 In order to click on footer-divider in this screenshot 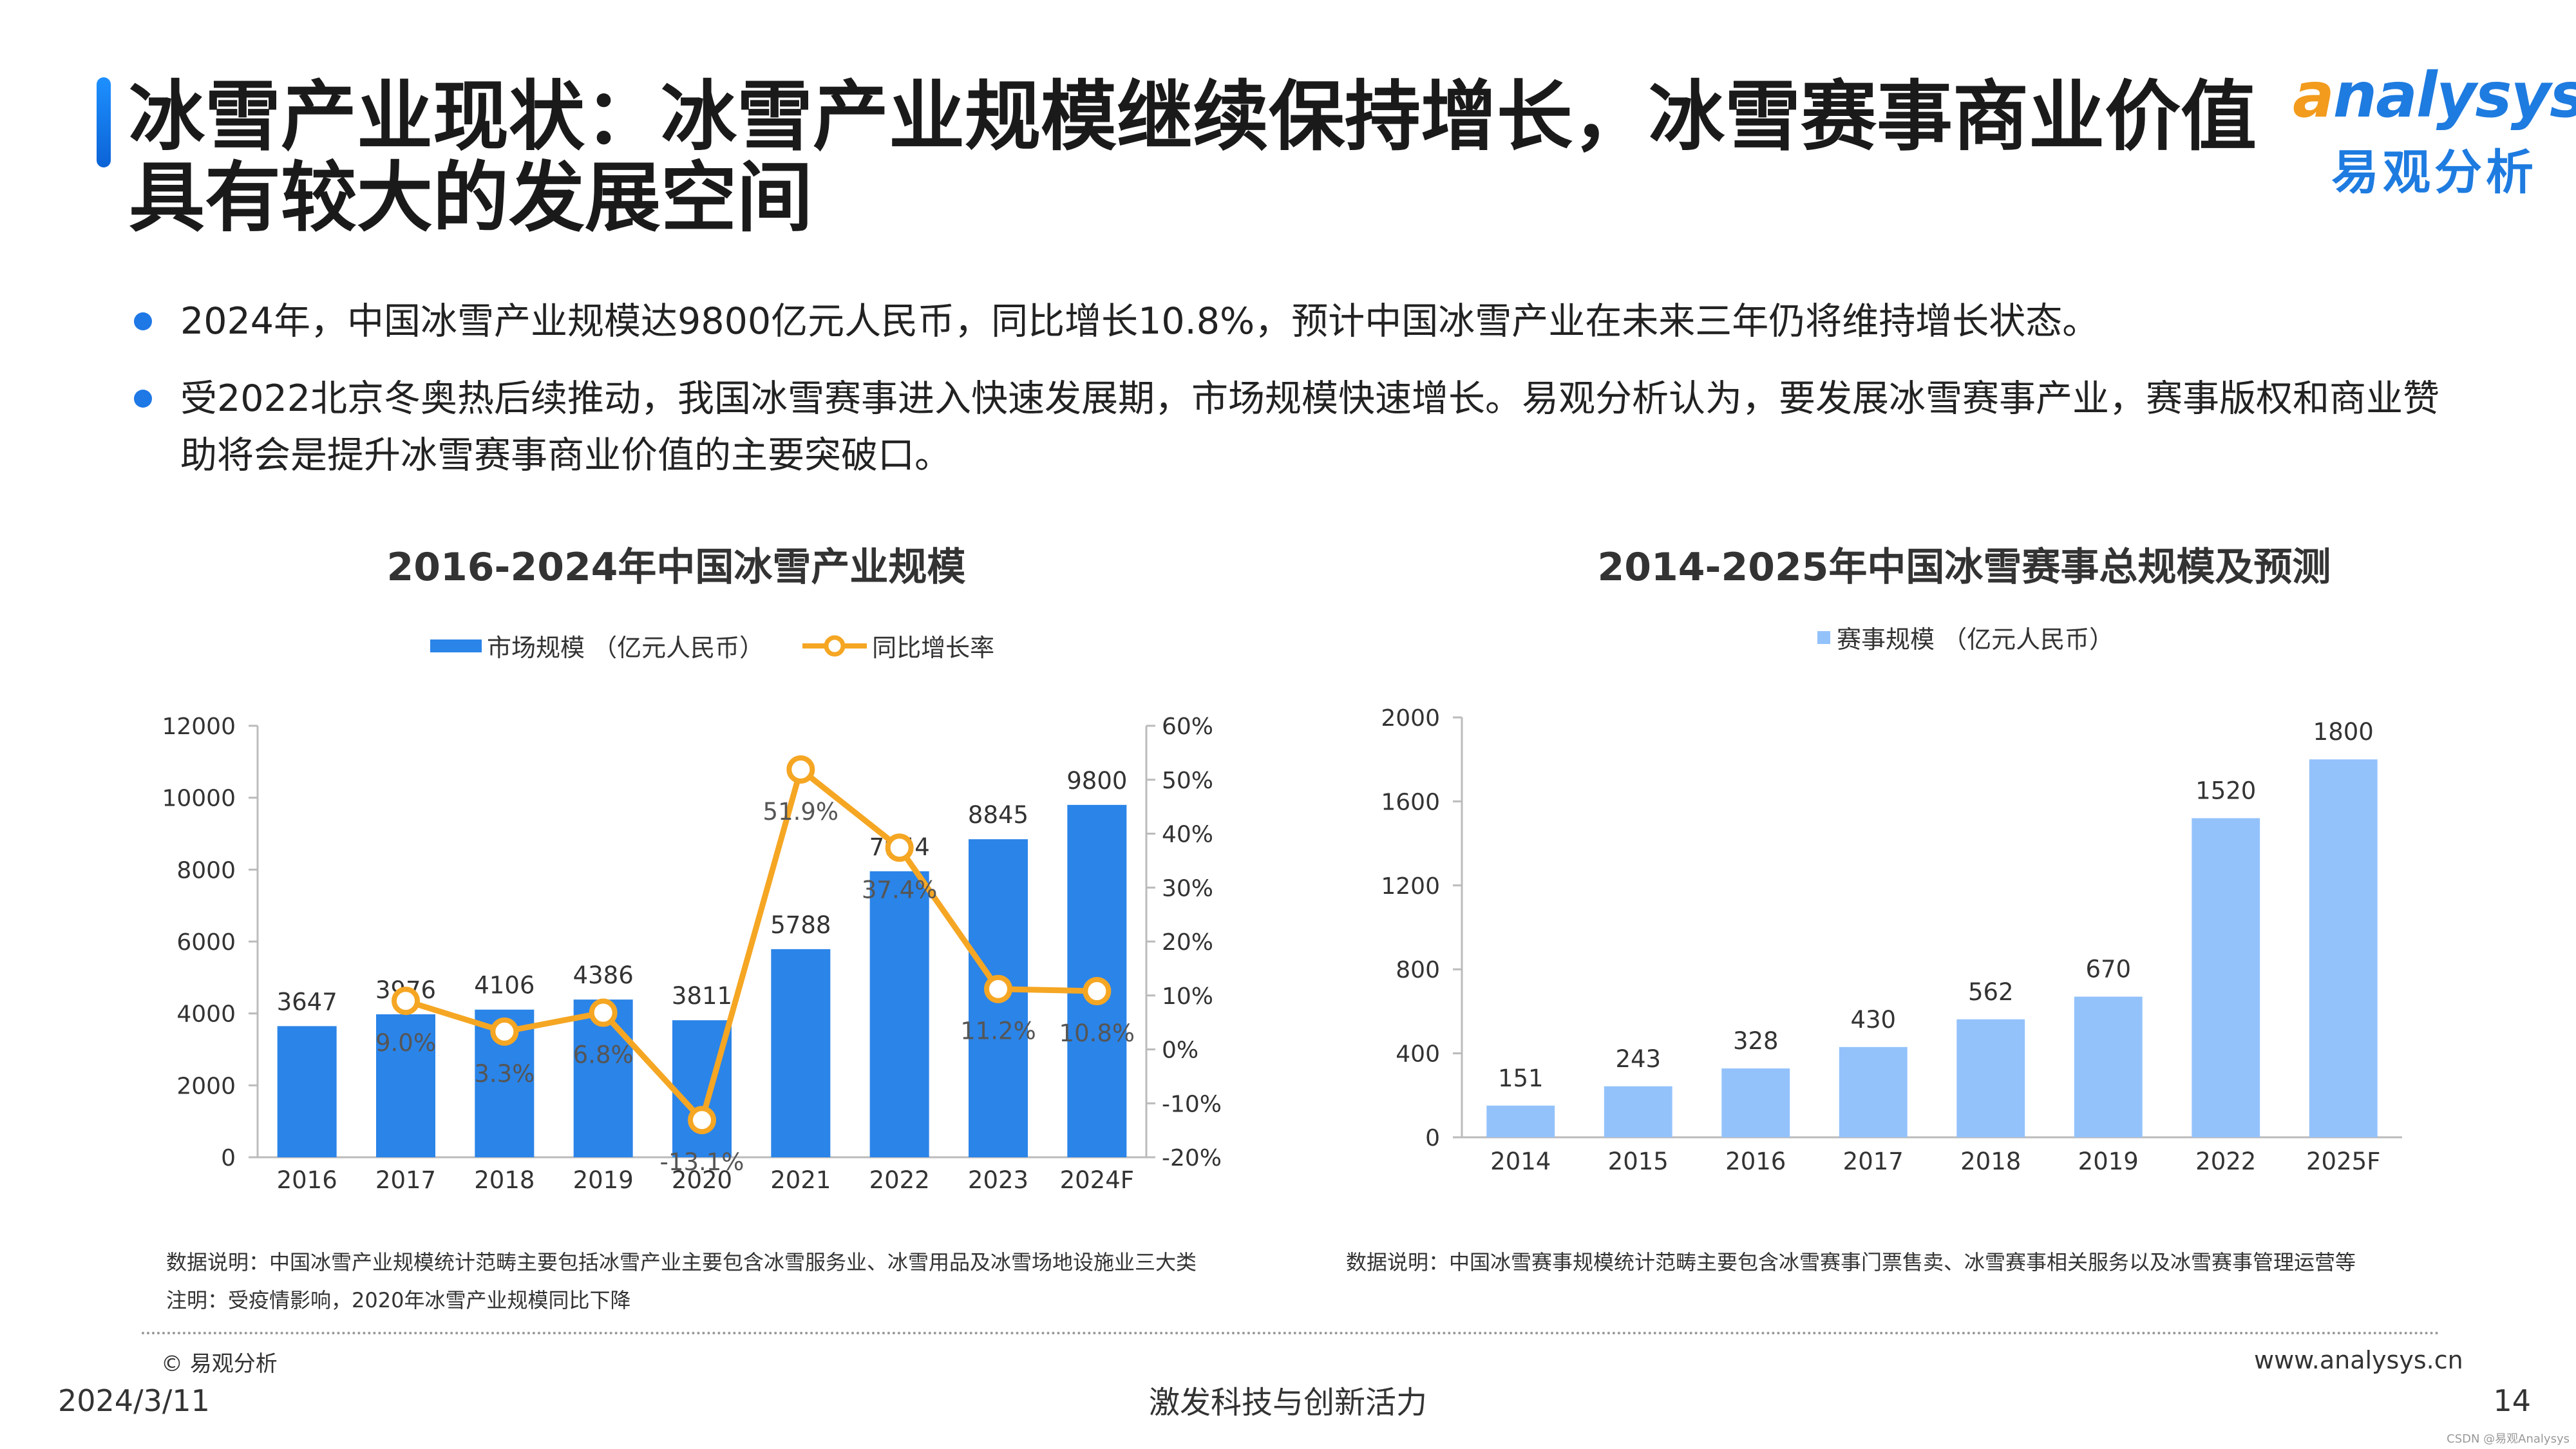, I will do `click(1291, 1333)`.